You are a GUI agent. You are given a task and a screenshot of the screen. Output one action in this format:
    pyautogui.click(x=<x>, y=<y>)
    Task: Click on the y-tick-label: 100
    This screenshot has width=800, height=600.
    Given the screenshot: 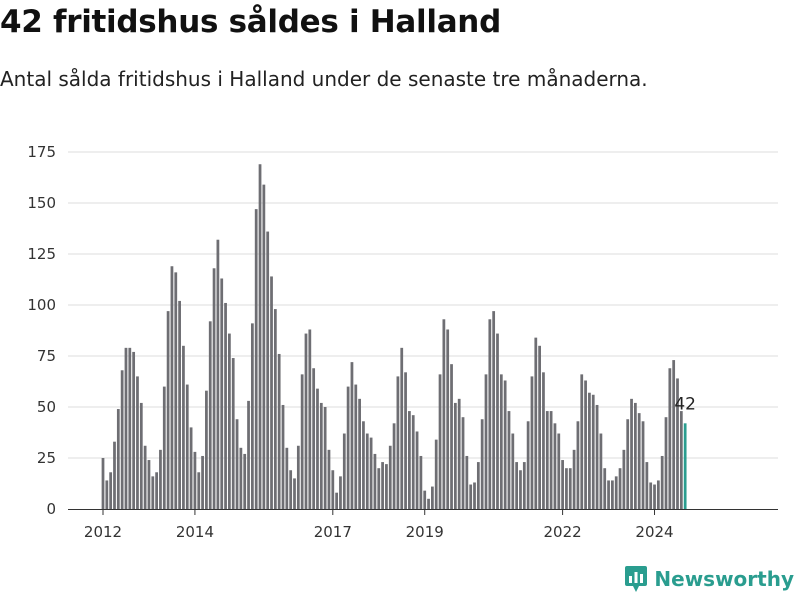 What is the action you would take?
    pyautogui.click(x=41, y=305)
    